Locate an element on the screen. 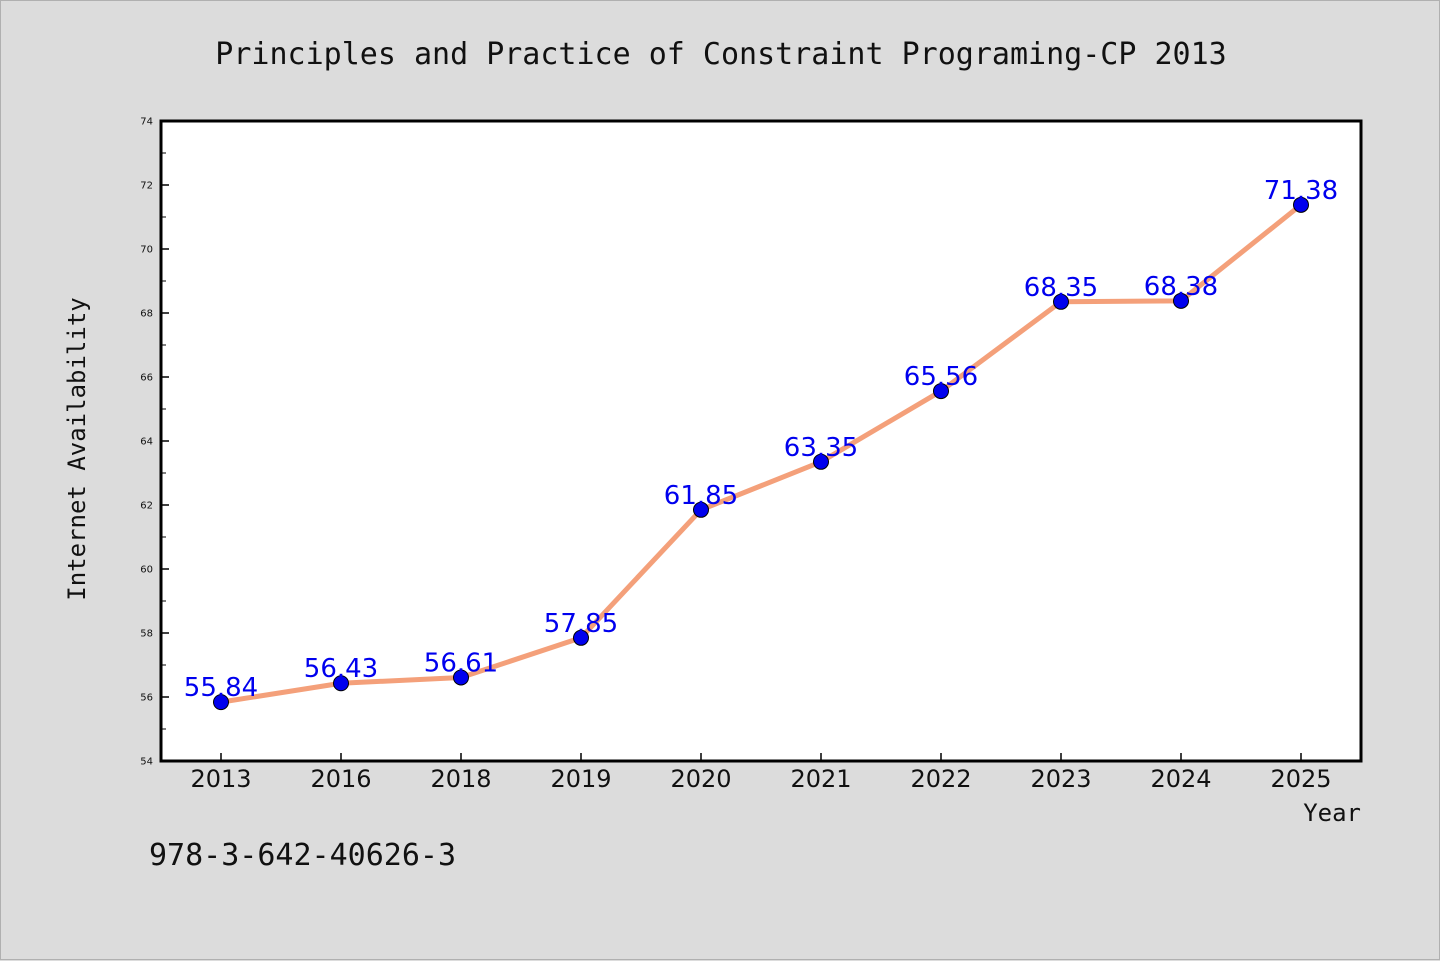 The height and width of the screenshot is (961, 1440). x-tick-label: 2023 is located at coordinates (1060, 779).